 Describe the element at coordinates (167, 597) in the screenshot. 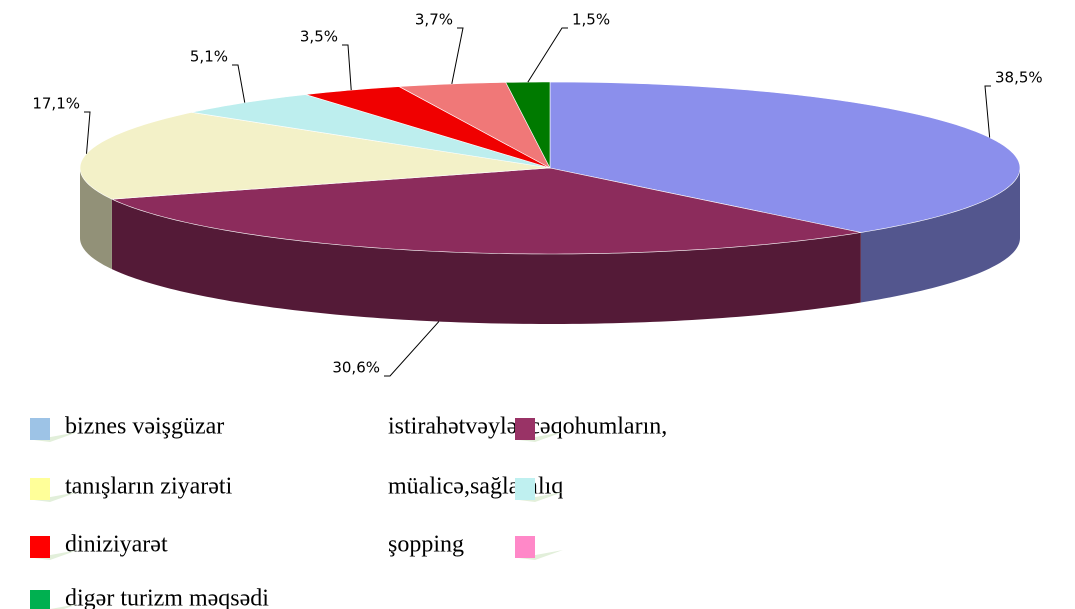

I see `legend-label: digər turizm məqsədi` at that location.